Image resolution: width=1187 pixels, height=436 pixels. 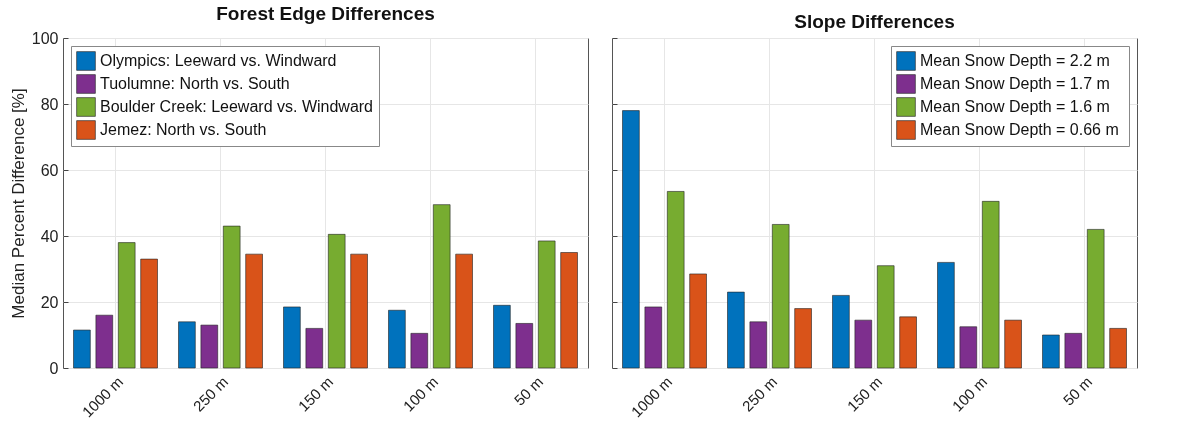 I want to click on y-tick-label: 0, so click(x=54, y=368).